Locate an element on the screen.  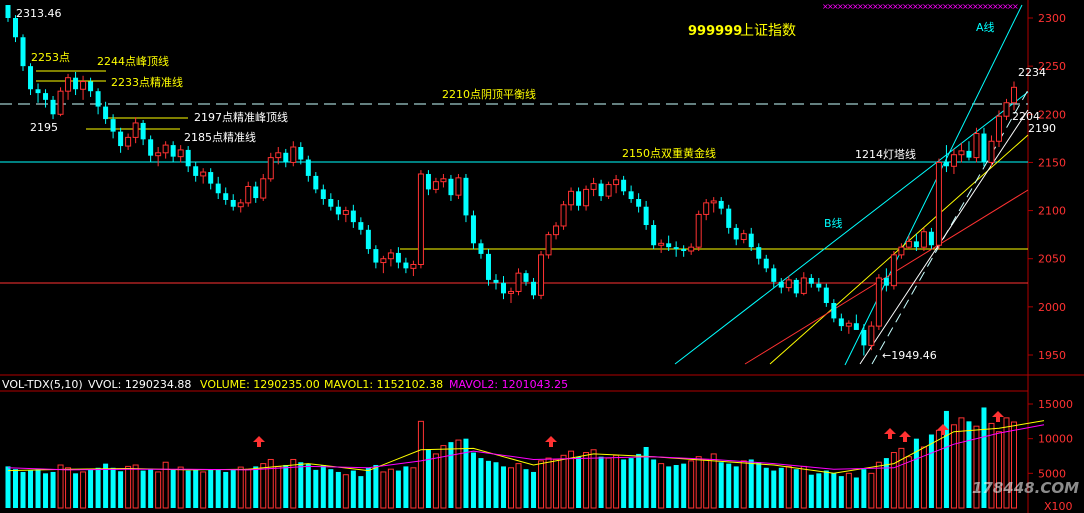
top-marker-row: ××××××××××××××××××××××××××××××××××××××× is located at coordinates (920, 6).